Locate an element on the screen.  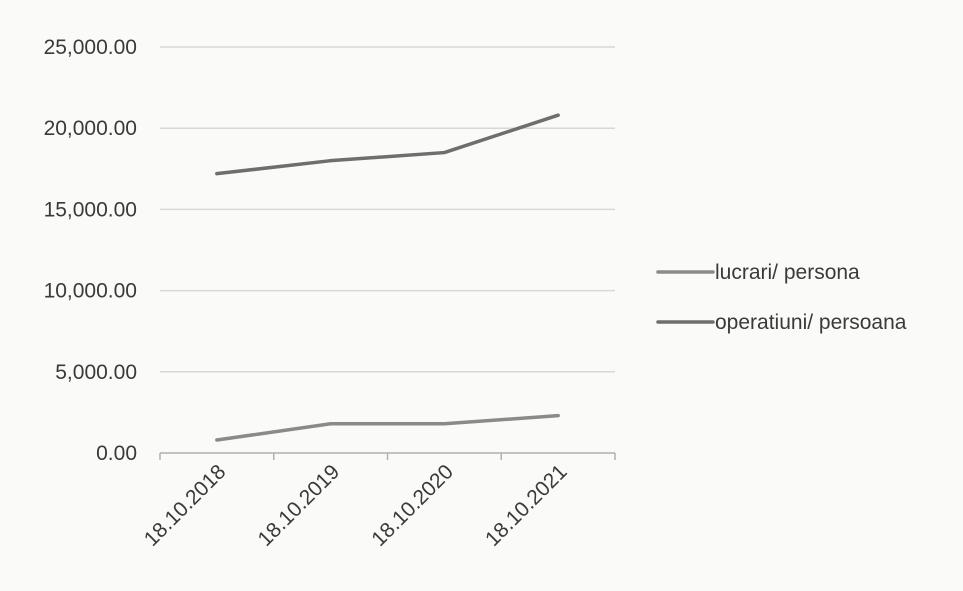
legend: lucrari/ persona operatiuni/ persoana is located at coordinates (781, 297).